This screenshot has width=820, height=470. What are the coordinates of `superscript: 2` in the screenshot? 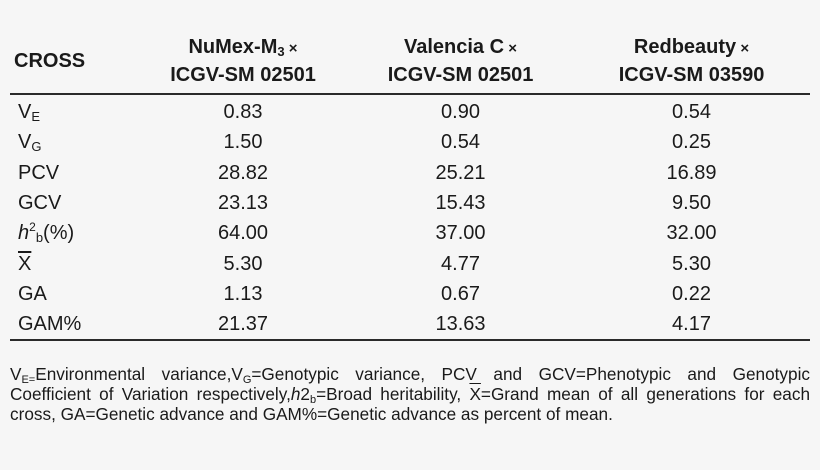 It's located at (32, 227).